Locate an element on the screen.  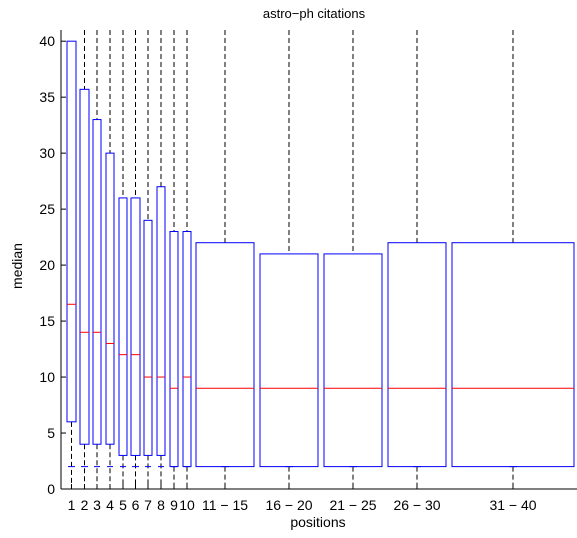
y-axis-label: median is located at coordinates (17, 266).